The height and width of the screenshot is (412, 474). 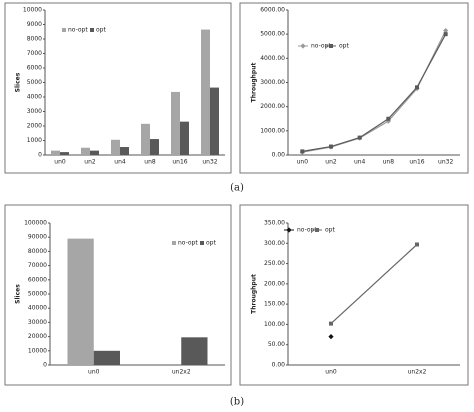 I want to click on y-tick-label: 9000, so click(x=34, y=24).